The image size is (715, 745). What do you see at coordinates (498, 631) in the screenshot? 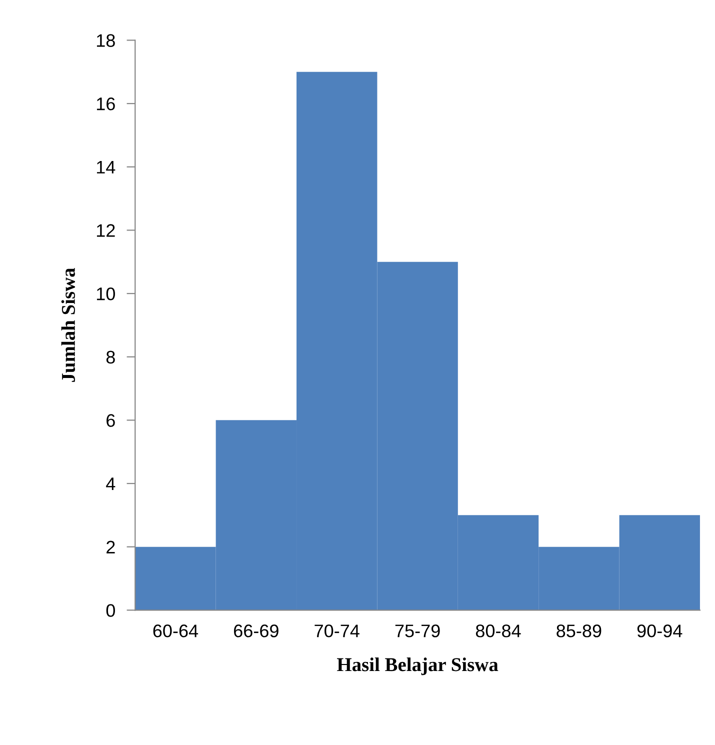
I see `x-tick-label: 80-84` at bounding box center [498, 631].